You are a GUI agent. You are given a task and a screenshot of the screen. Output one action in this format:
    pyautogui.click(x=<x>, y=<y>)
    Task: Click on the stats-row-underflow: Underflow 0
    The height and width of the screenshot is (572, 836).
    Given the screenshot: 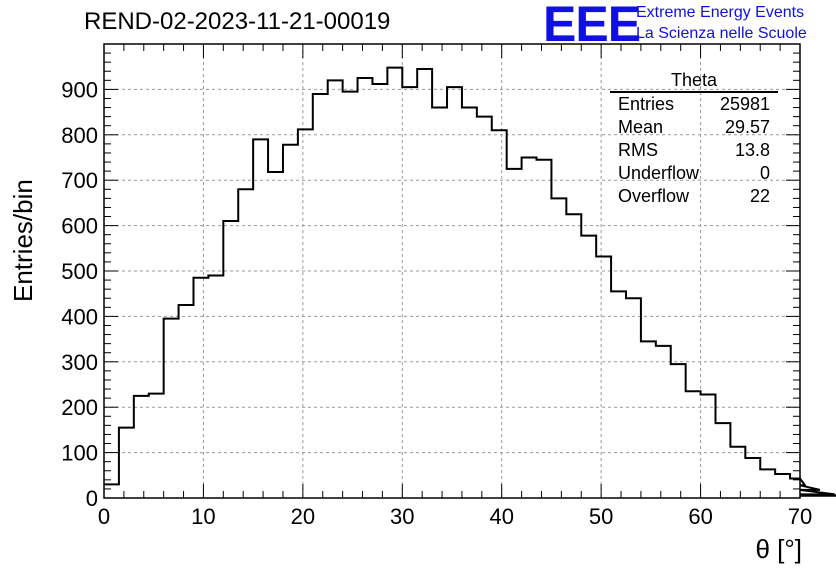 What is the action you would take?
    pyautogui.click(x=694, y=173)
    